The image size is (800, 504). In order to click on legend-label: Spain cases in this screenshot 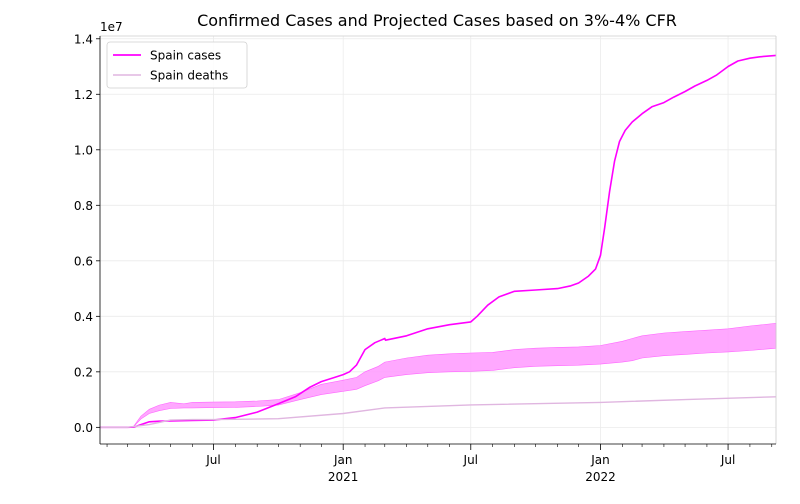, I will do `click(185, 56)`.